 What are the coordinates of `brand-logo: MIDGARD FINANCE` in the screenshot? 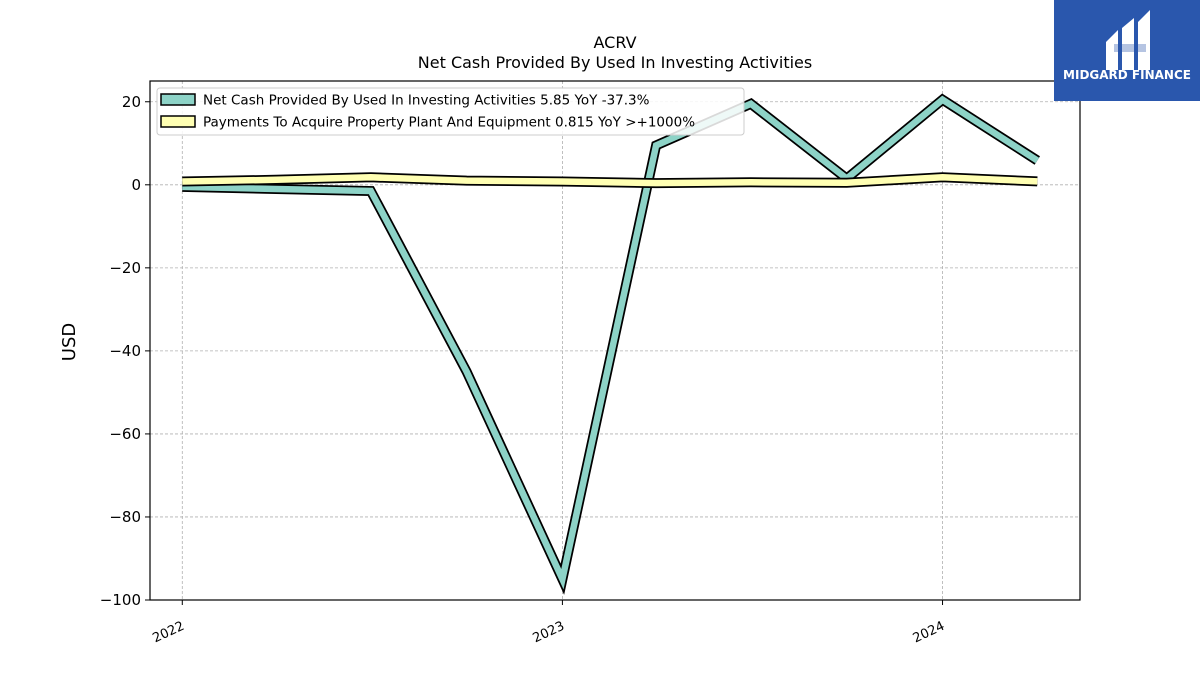 It's located at (1127, 50).